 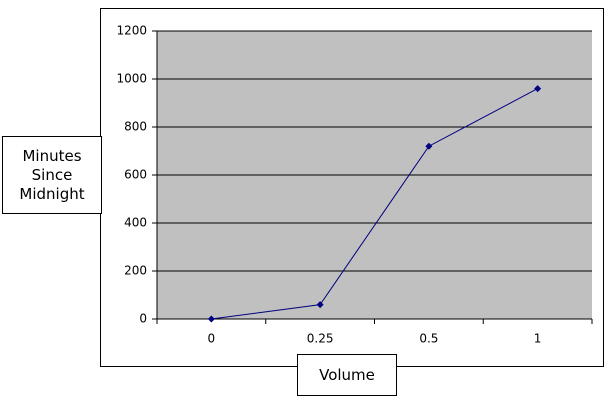 I want to click on y-tick-label: 400, so click(x=135, y=223).